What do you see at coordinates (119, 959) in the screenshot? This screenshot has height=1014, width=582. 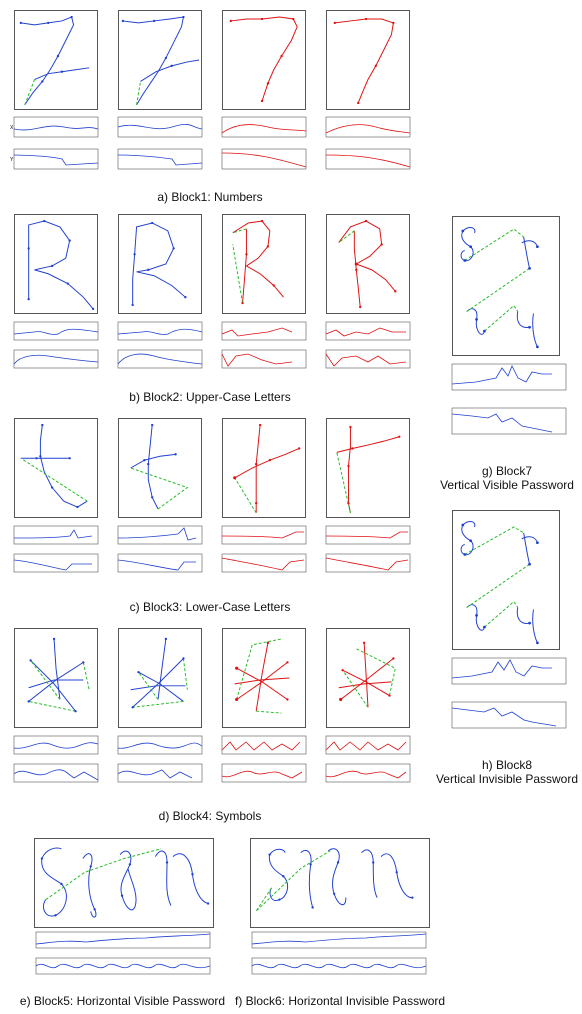 I see `block5-signals` at bounding box center [119, 959].